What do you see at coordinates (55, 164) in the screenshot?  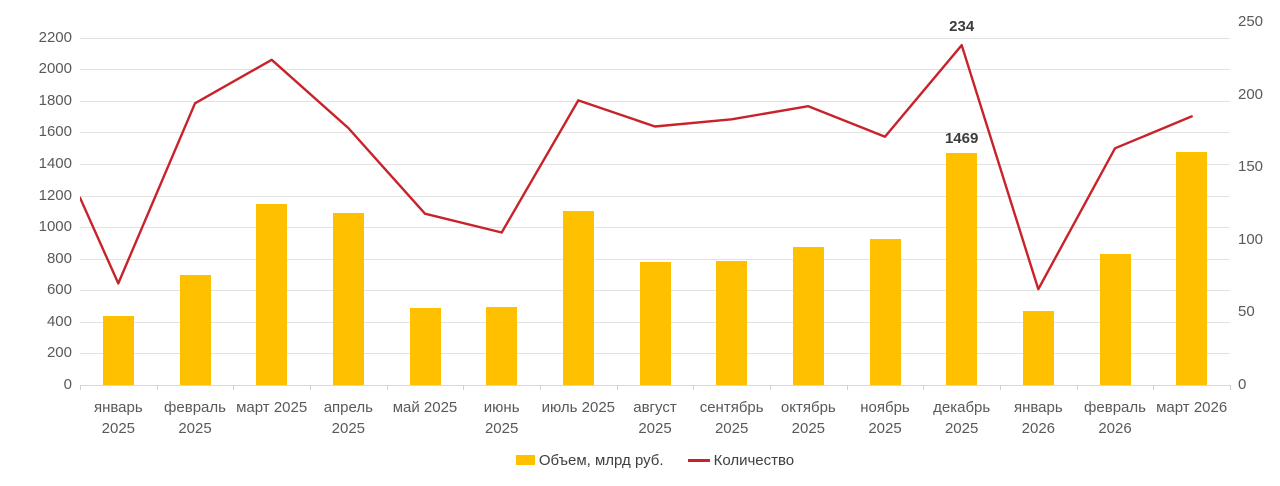 I see `left-axis-tick-label: 1400` at bounding box center [55, 164].